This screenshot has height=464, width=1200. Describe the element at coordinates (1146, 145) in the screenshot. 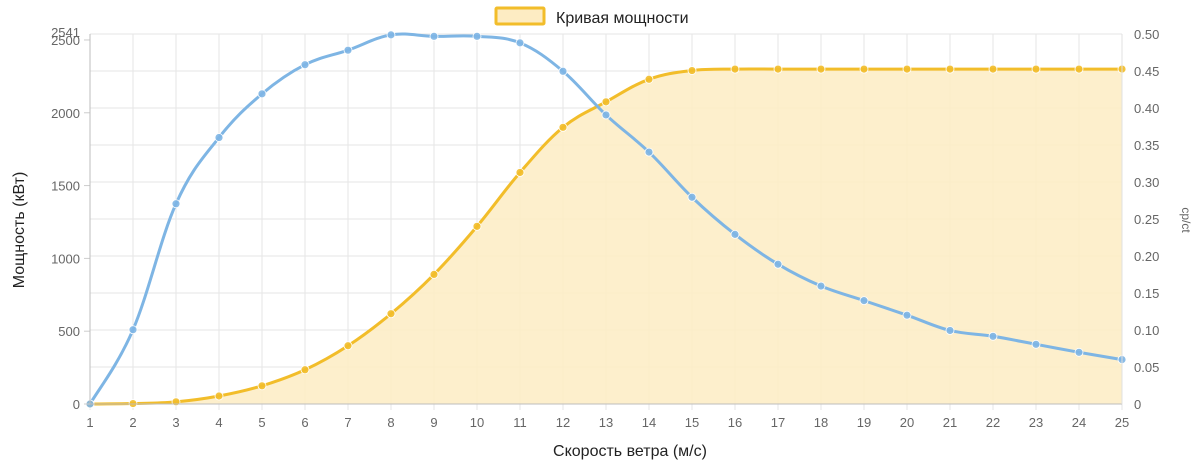

I see `y2-tick-label: 0.35` at that location.